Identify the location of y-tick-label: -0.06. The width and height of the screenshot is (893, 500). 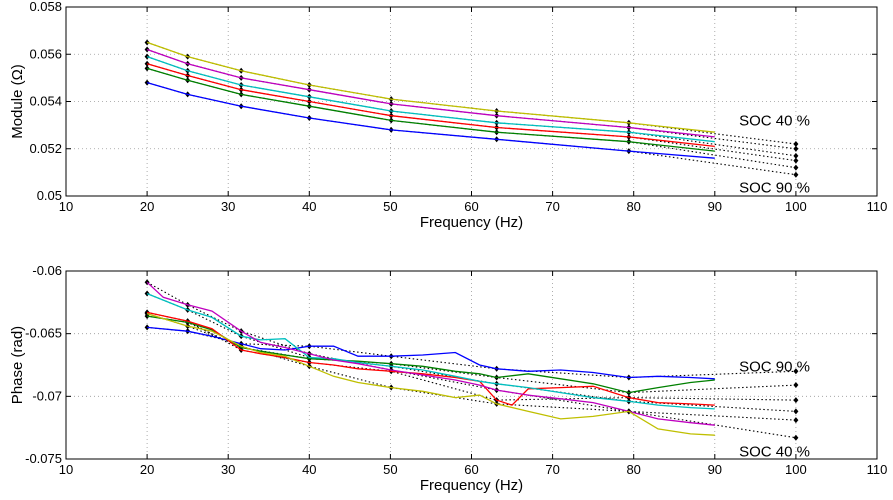
(47, 270).